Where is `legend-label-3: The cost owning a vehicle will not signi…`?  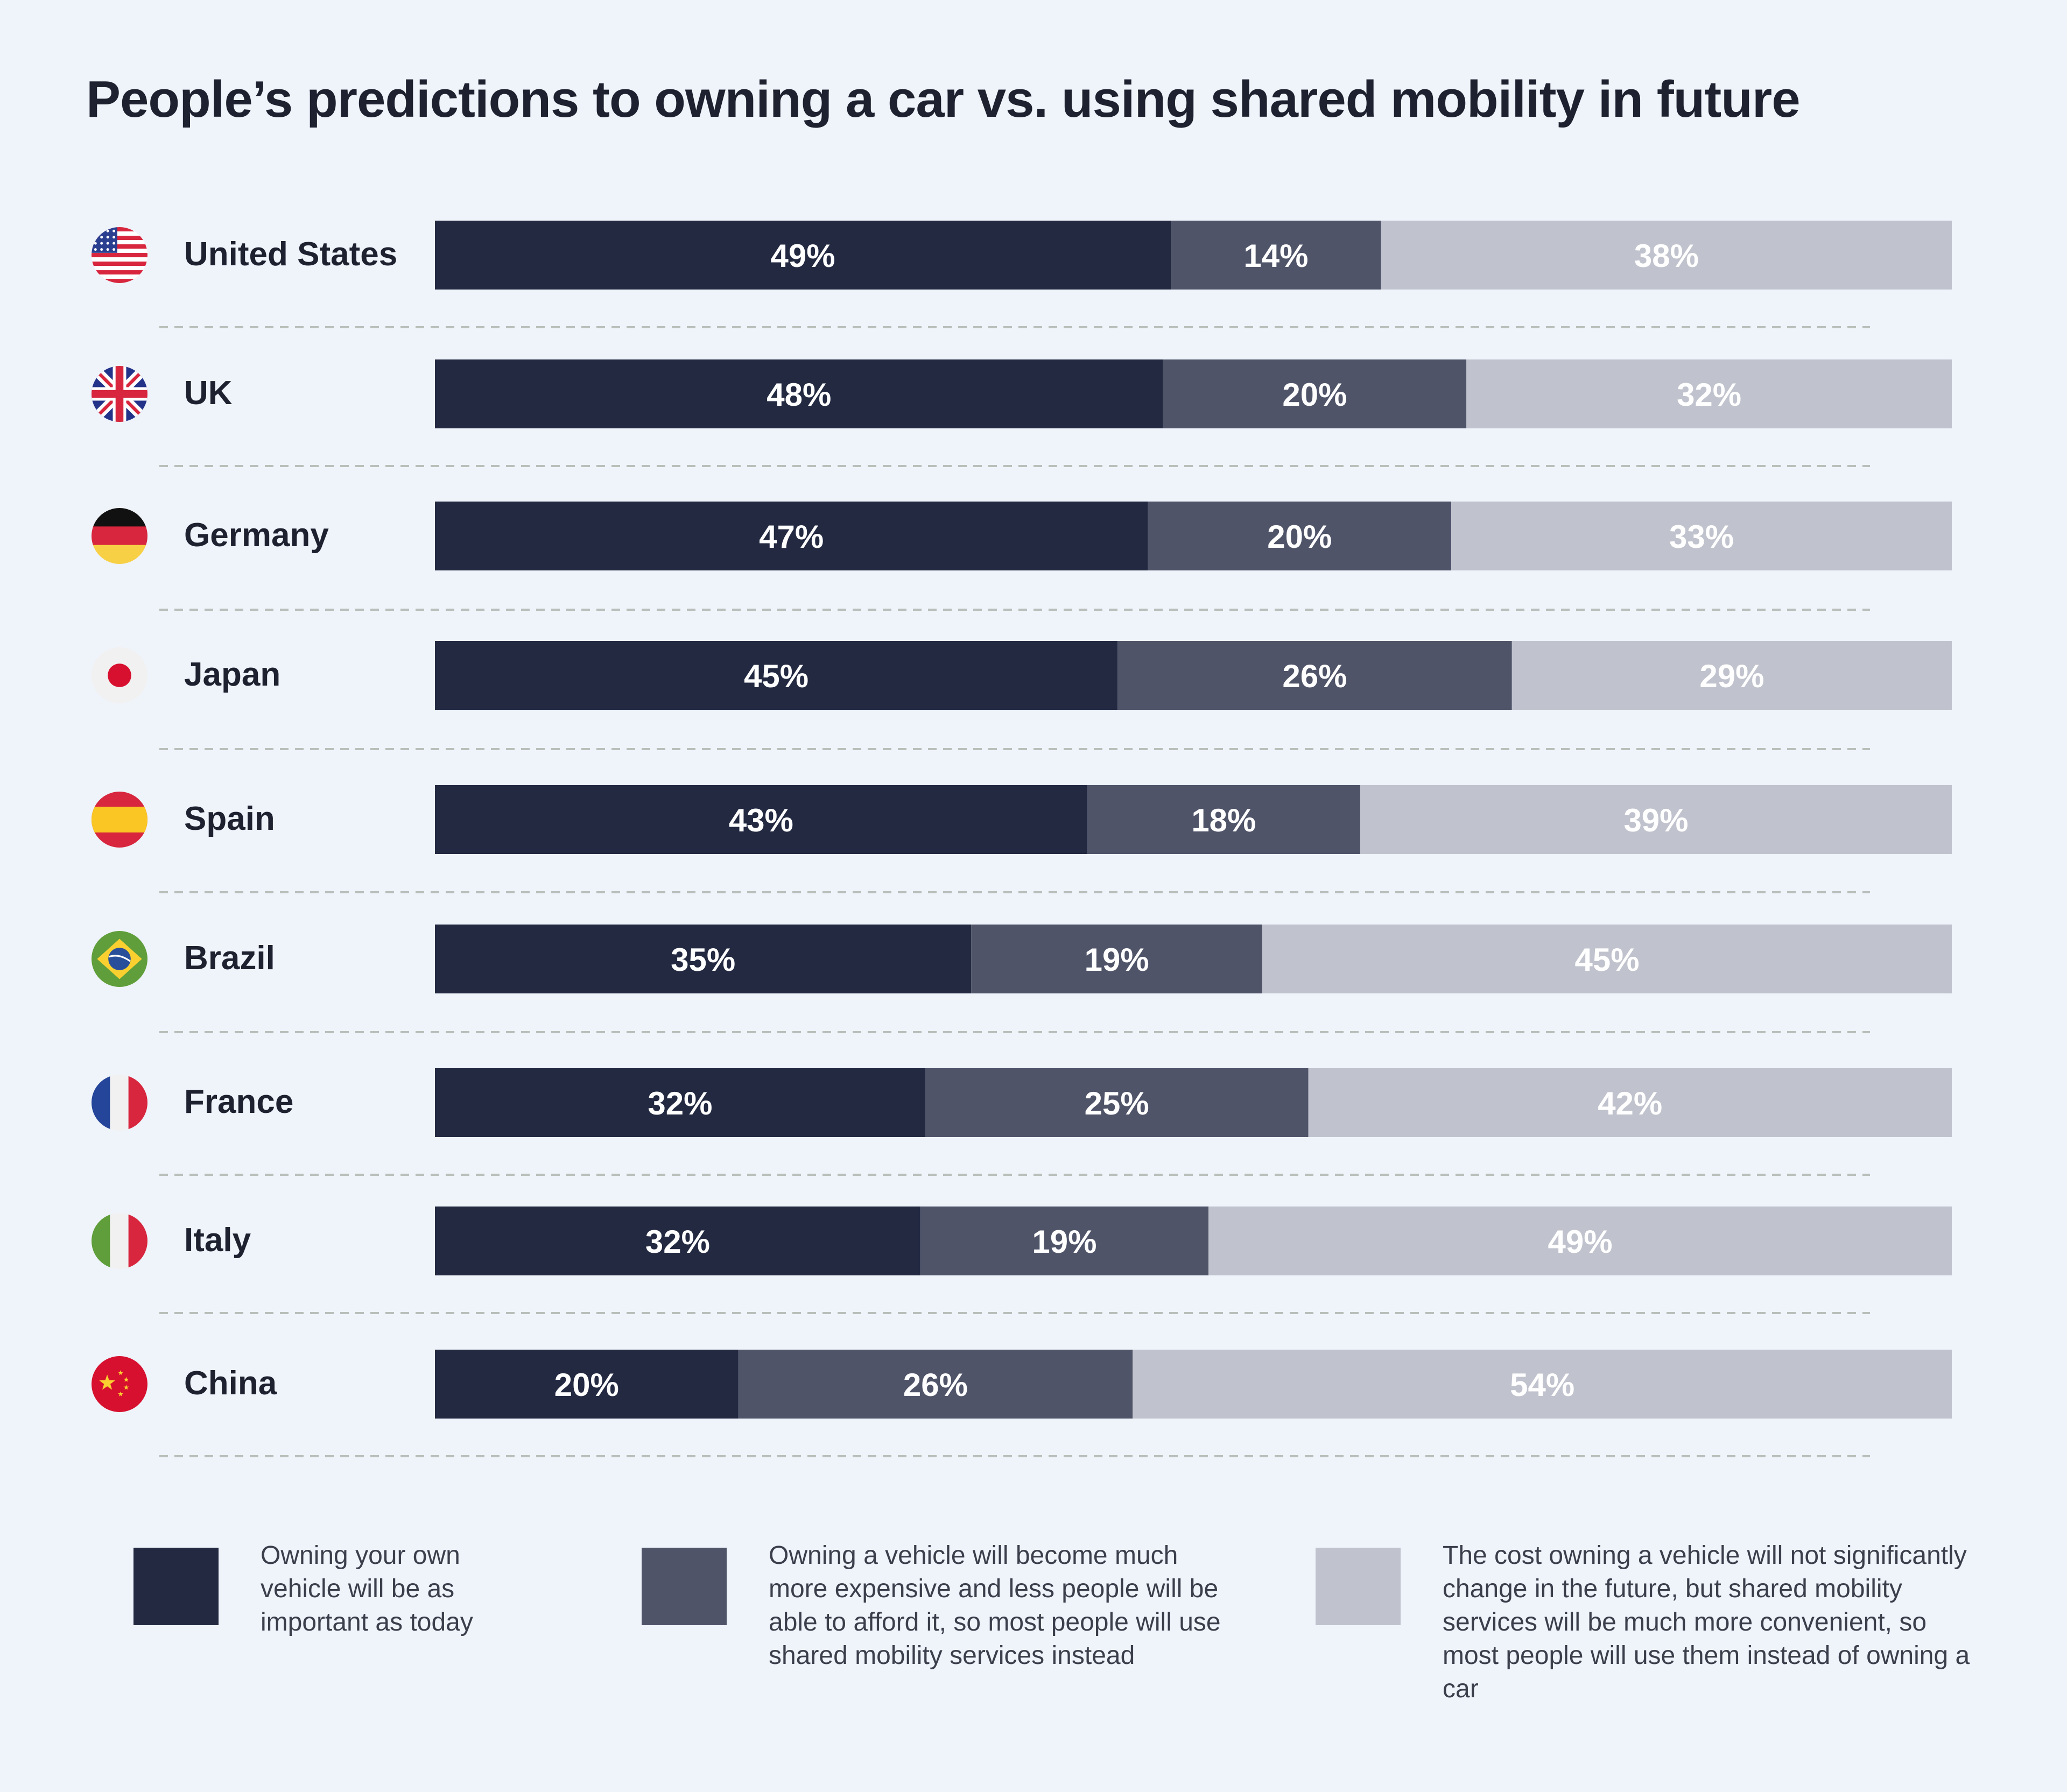
legend-label-3: The cost owning a vehicle will not signi… is located at coordinates (1707, 1622).